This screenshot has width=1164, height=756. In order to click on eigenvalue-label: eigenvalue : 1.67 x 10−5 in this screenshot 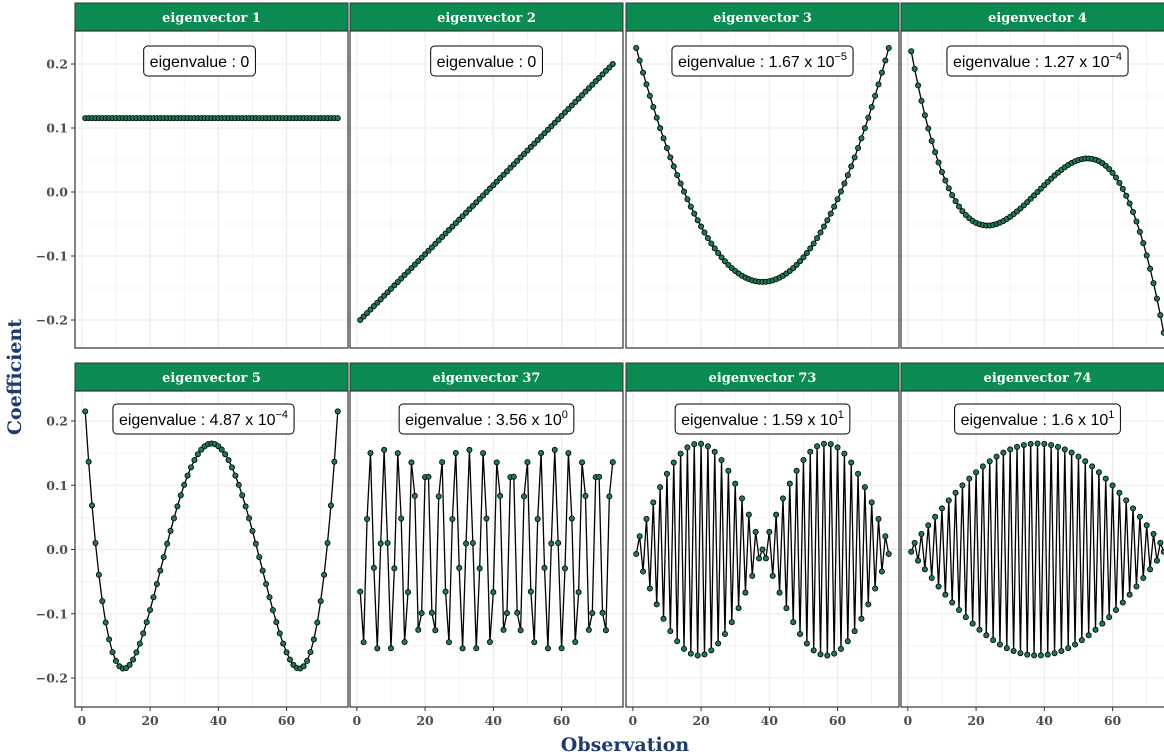, I will do `click(762, 61)`.